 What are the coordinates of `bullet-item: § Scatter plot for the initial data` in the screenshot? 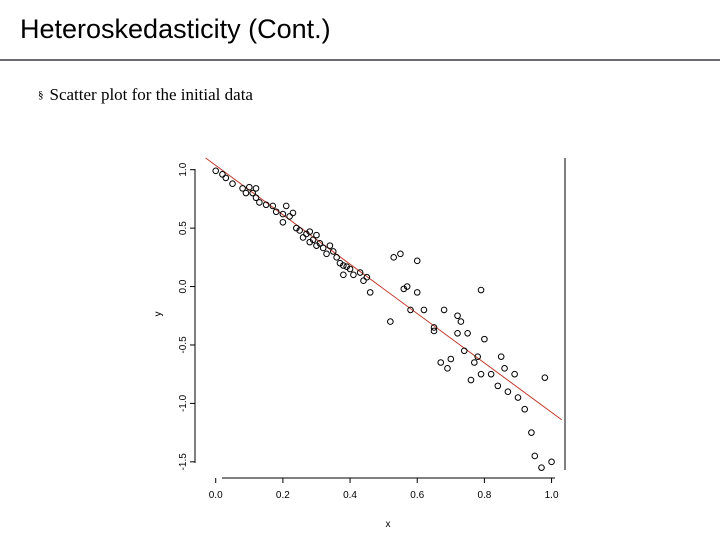 It's located at (145, 95).